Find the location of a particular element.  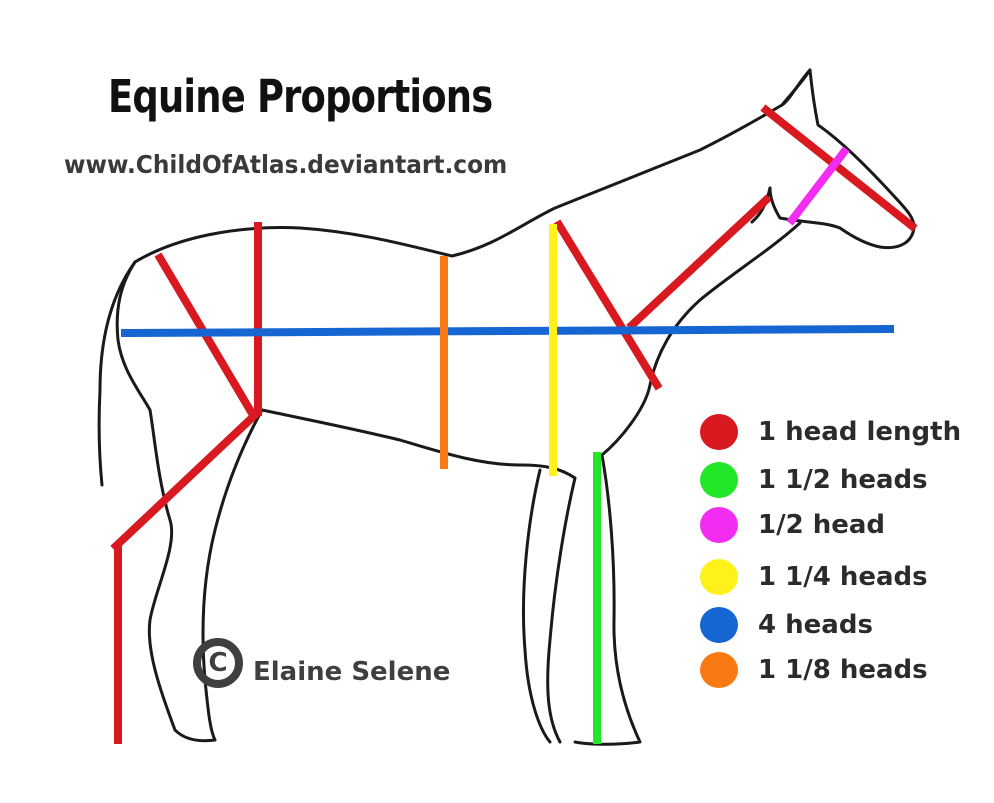

artist-name: Elaine Selene is located at coordinates (352, 672).